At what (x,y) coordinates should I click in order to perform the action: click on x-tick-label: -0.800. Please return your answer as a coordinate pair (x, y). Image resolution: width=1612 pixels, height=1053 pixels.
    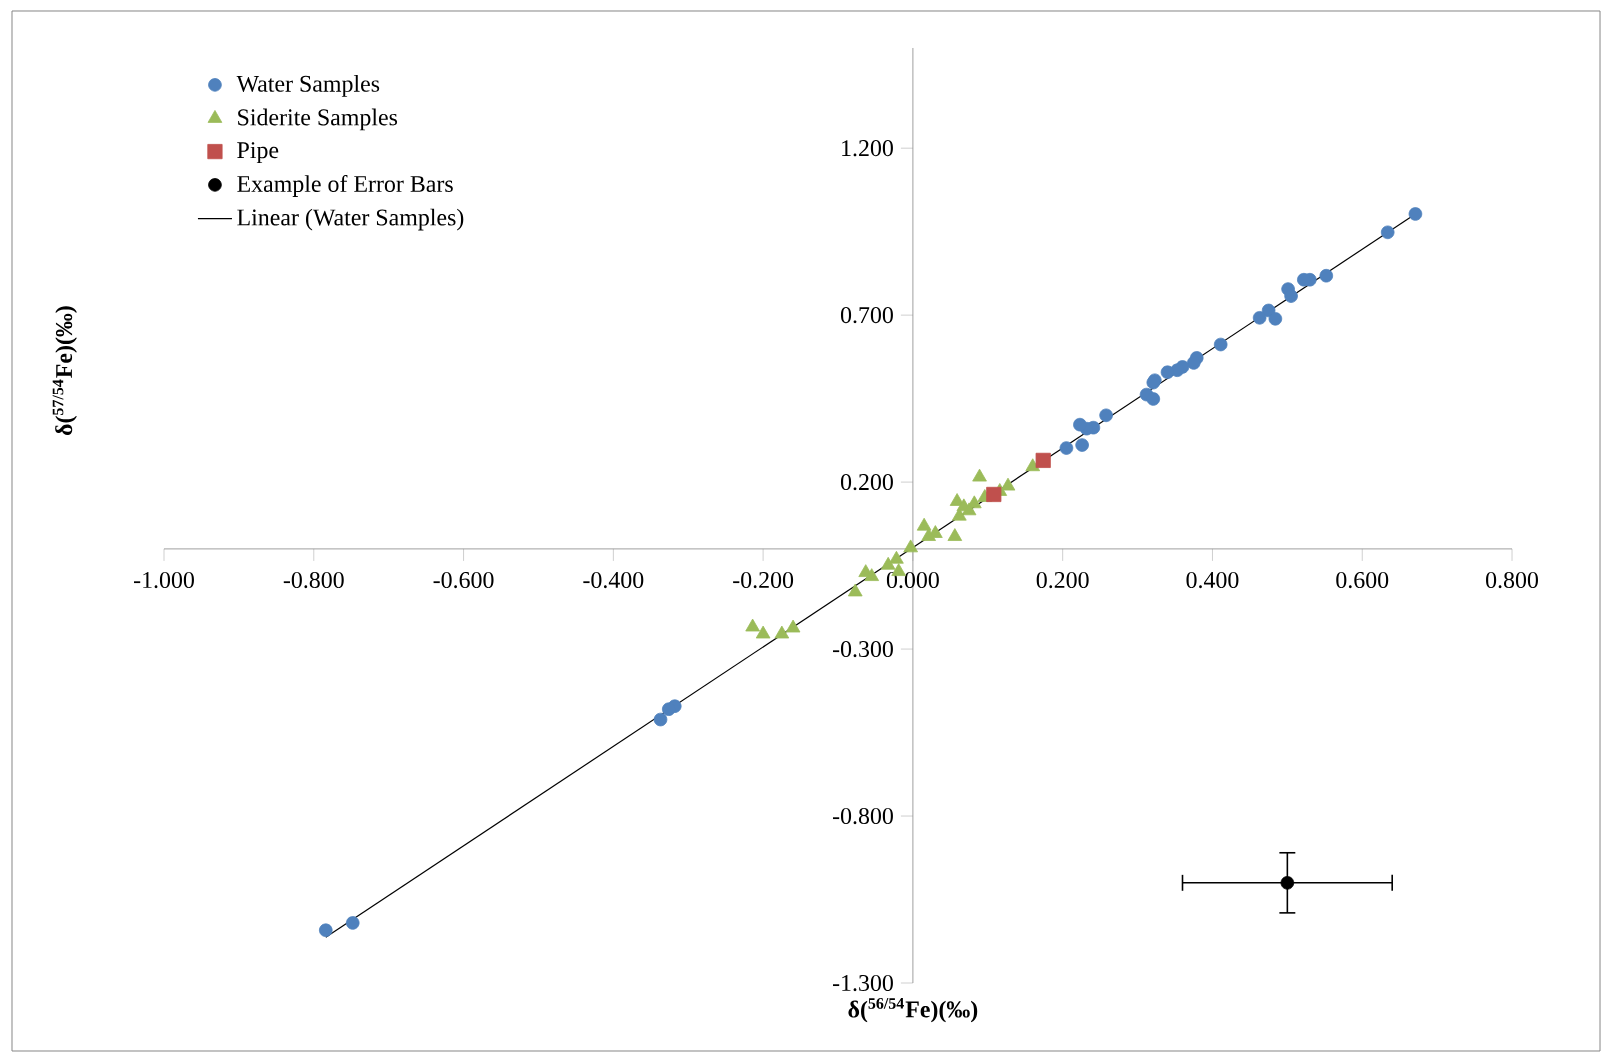
    Looking at the image, I should click on (313, 580).